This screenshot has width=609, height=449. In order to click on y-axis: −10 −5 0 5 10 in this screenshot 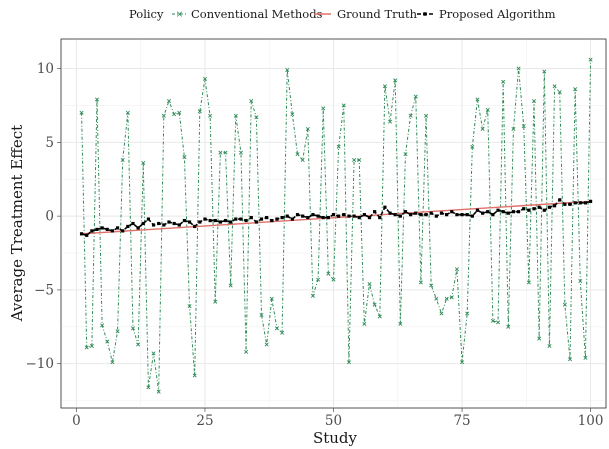, I will do `click(43, 216)`.